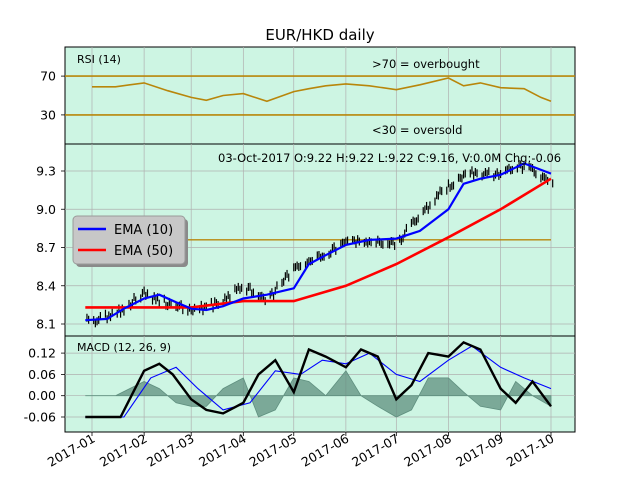 Image resolution: width=640 pixels, height=484 pixels. I want to click on macd-y-axis: -0.06 0.00 0.06 0.12, so click(44, 385).